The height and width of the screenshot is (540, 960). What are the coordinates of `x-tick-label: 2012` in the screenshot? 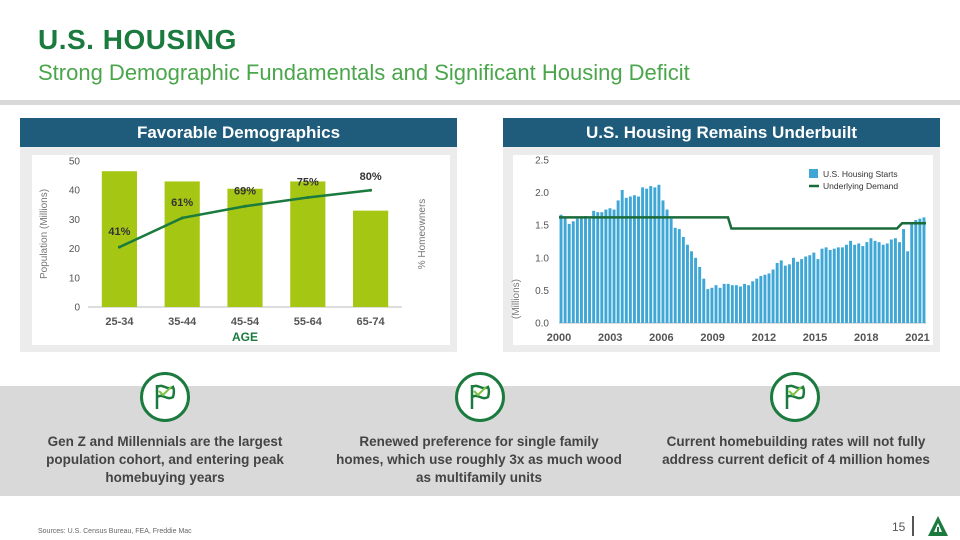 It's located at (764, 338).